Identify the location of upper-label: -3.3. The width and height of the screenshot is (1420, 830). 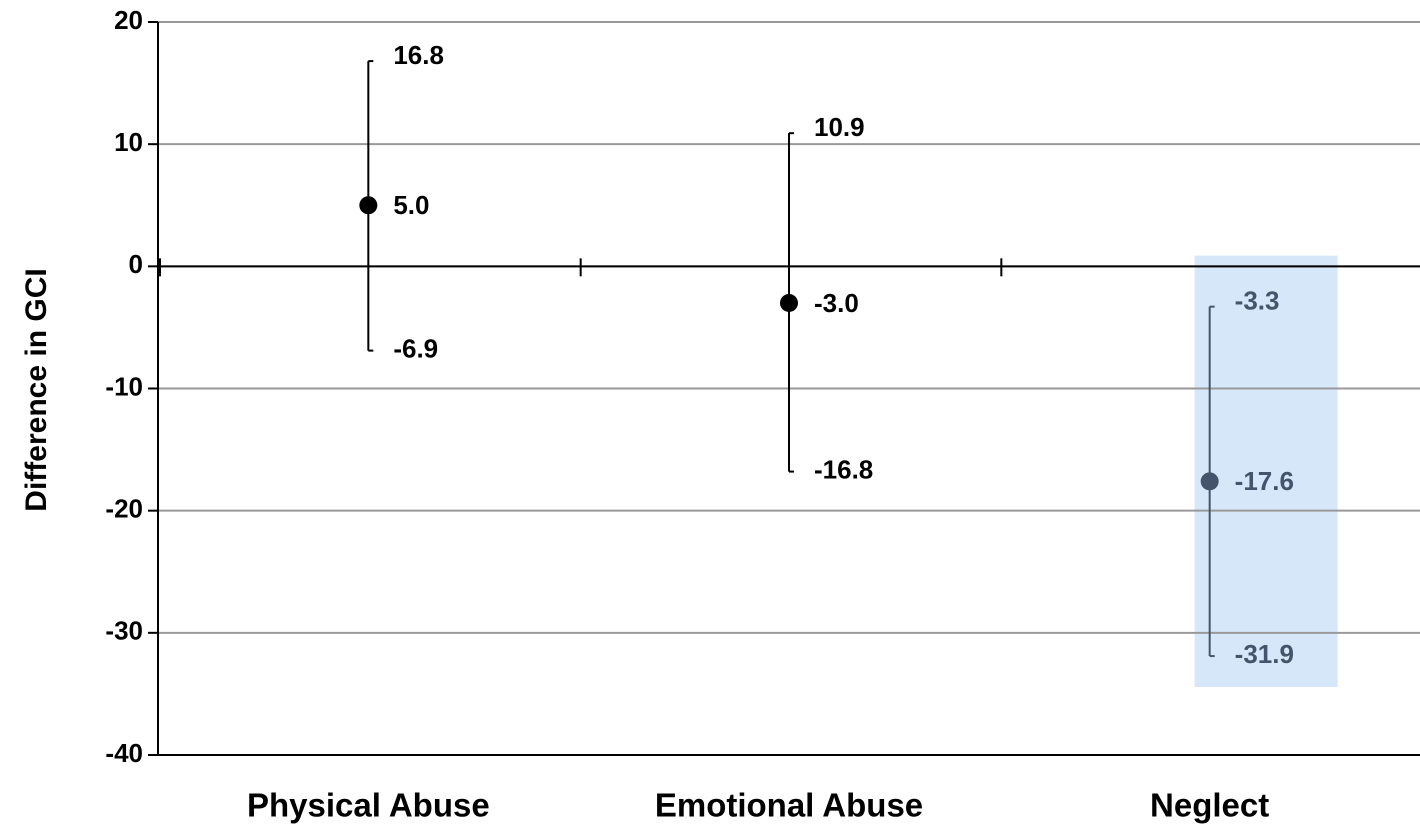
(1257, 301).